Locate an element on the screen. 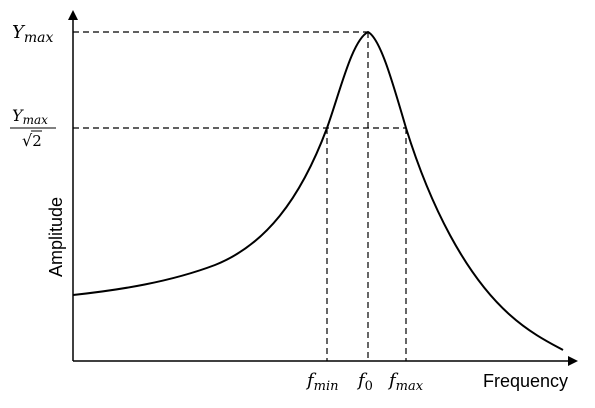  fmax-label: fmax is located at coordinates (405, 382).